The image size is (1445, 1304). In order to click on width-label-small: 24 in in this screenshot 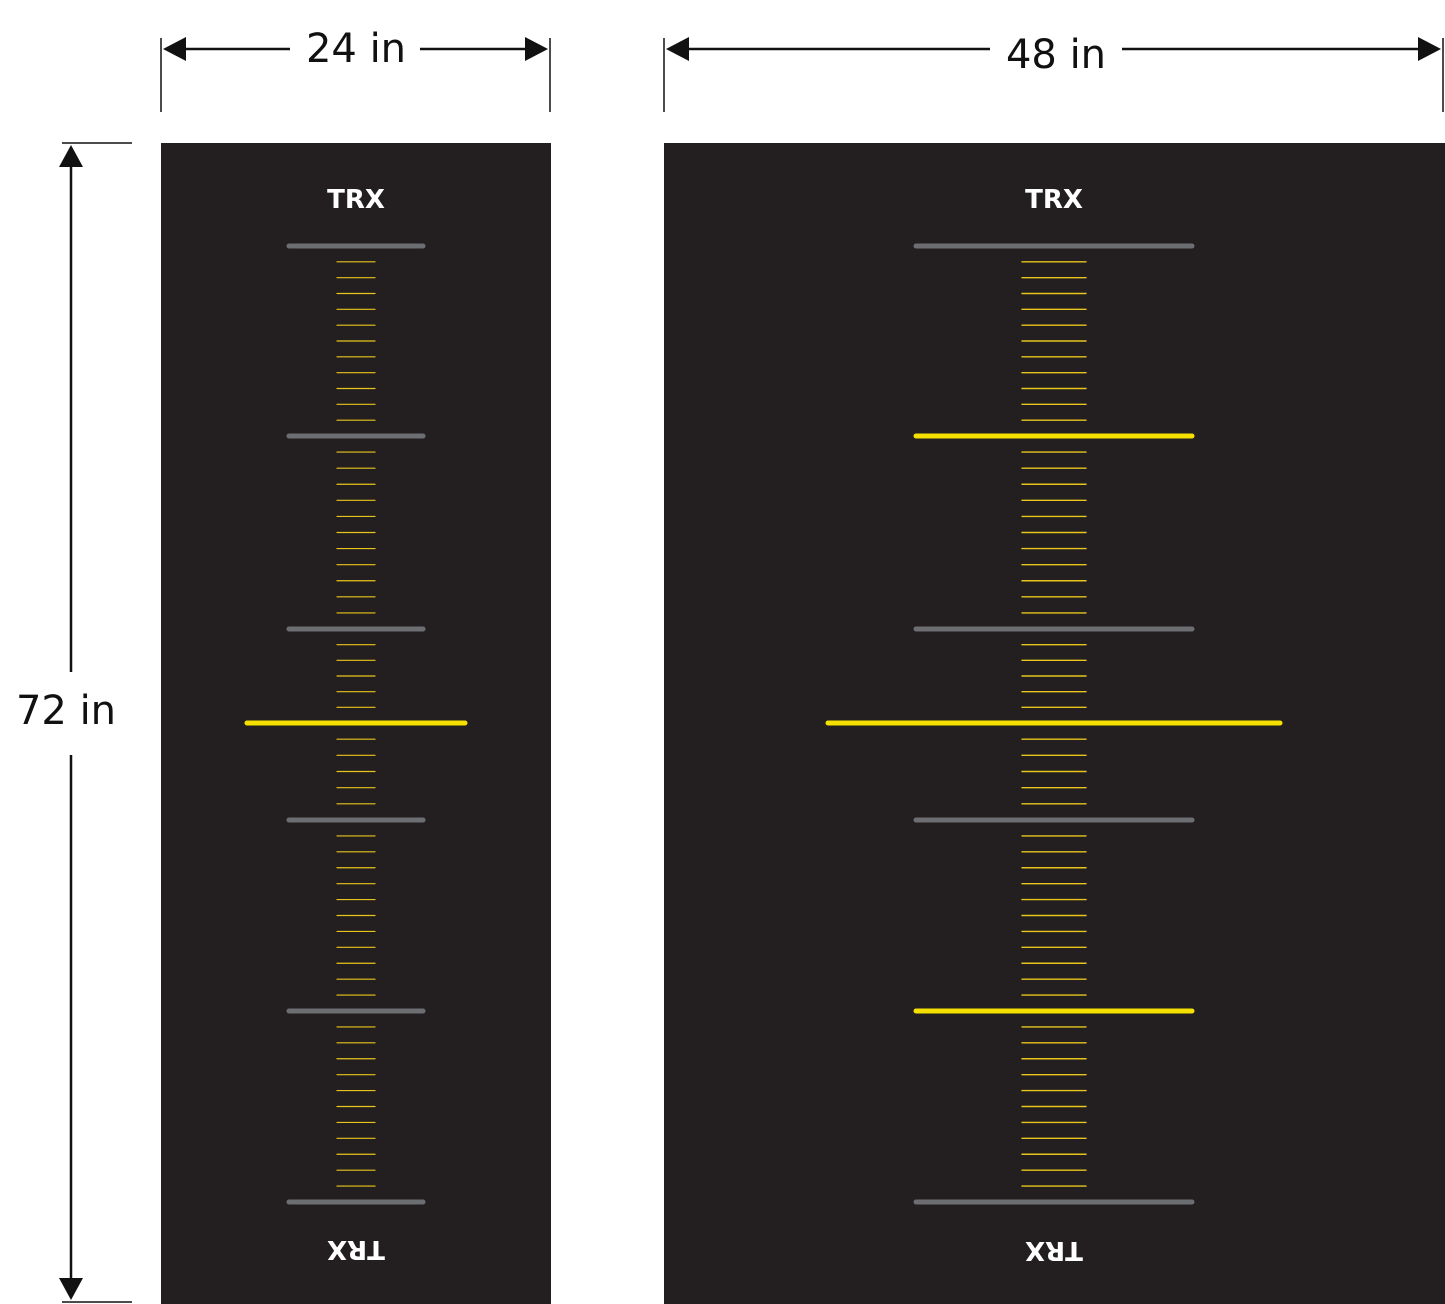, I will do `click(356, 49)`.